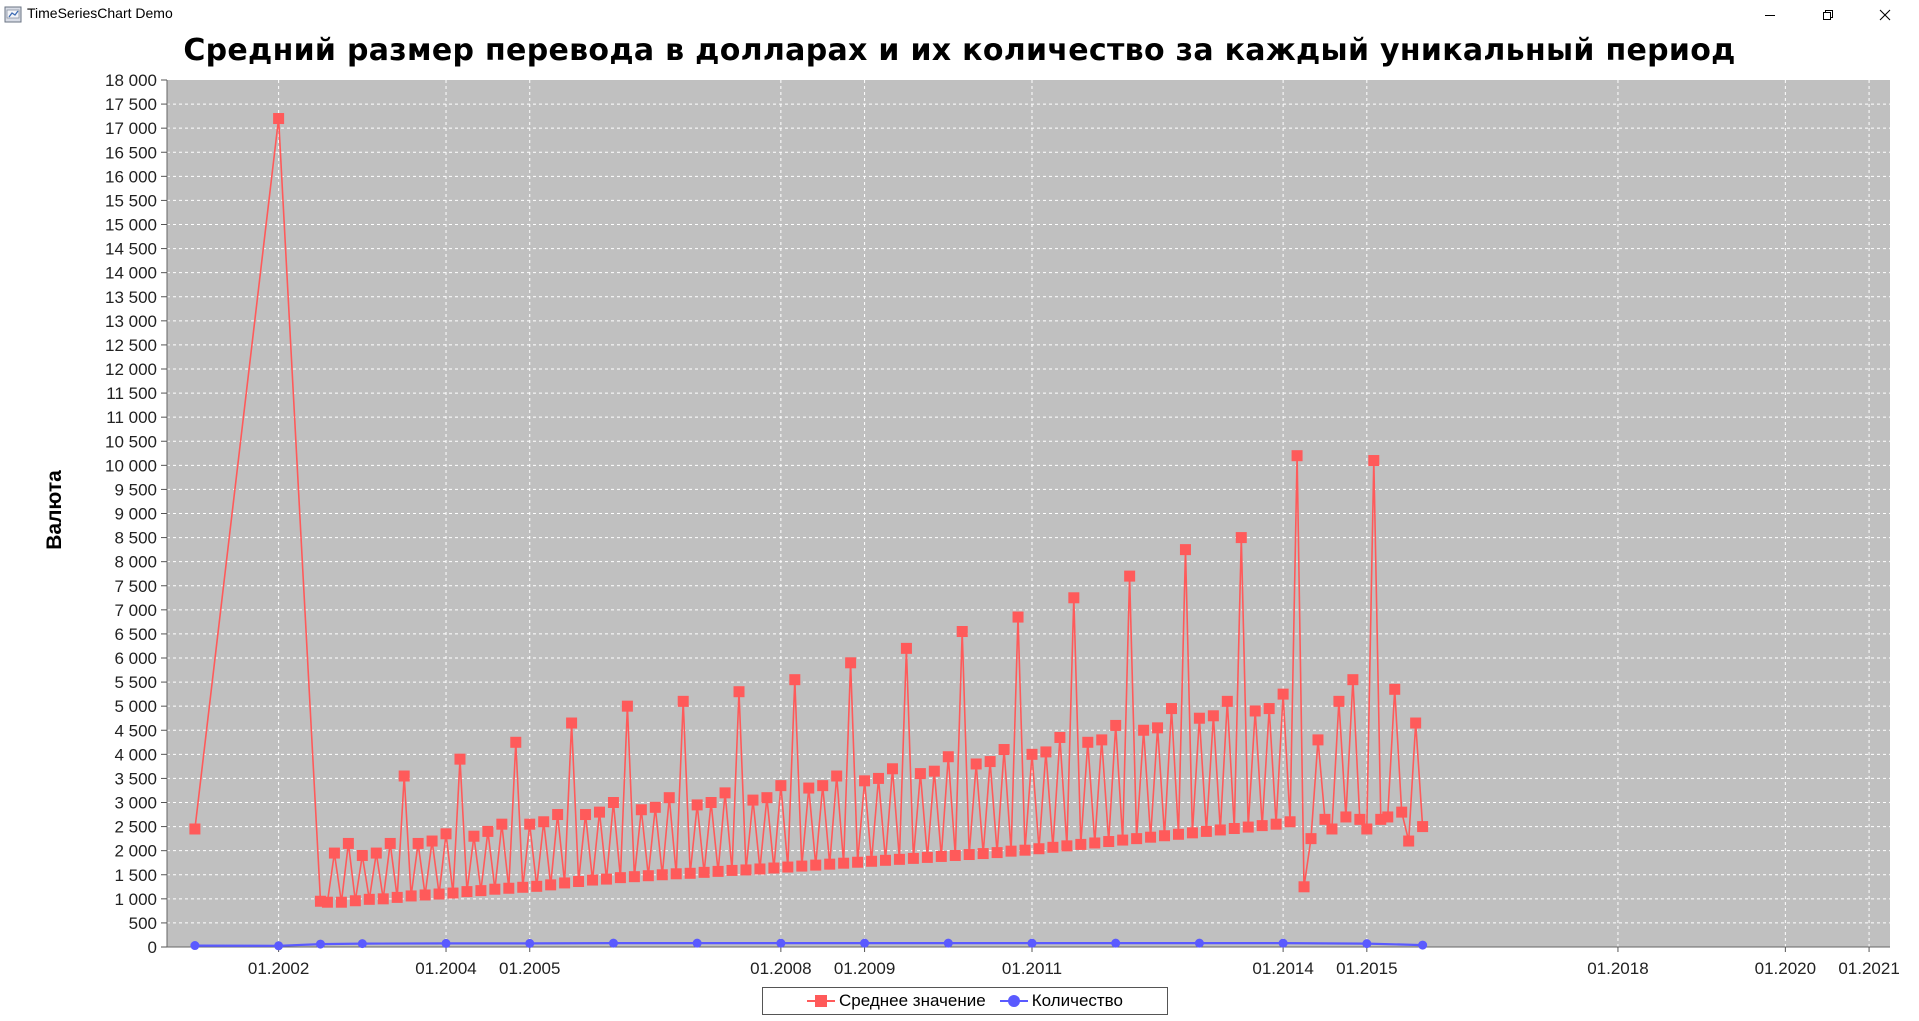  I want to click on y-tick-label: 9 000, so click(135, 514).